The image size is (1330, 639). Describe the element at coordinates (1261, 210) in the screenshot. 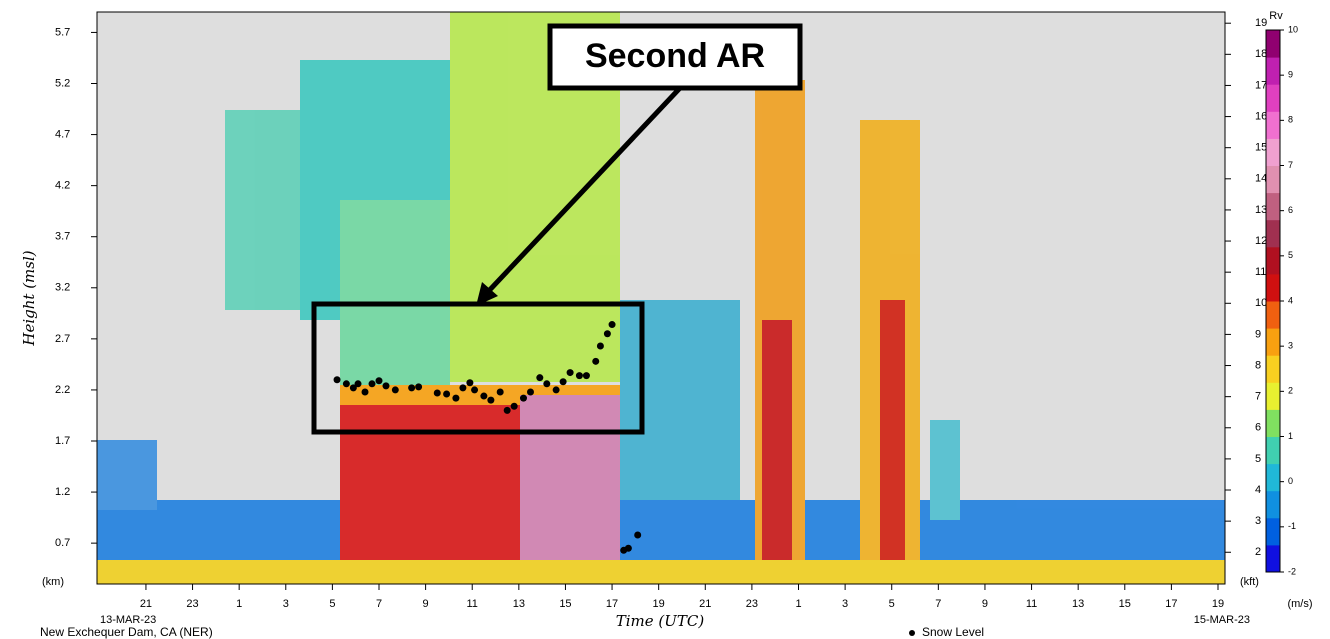

I see `y2-tick-label: 13` at that location.